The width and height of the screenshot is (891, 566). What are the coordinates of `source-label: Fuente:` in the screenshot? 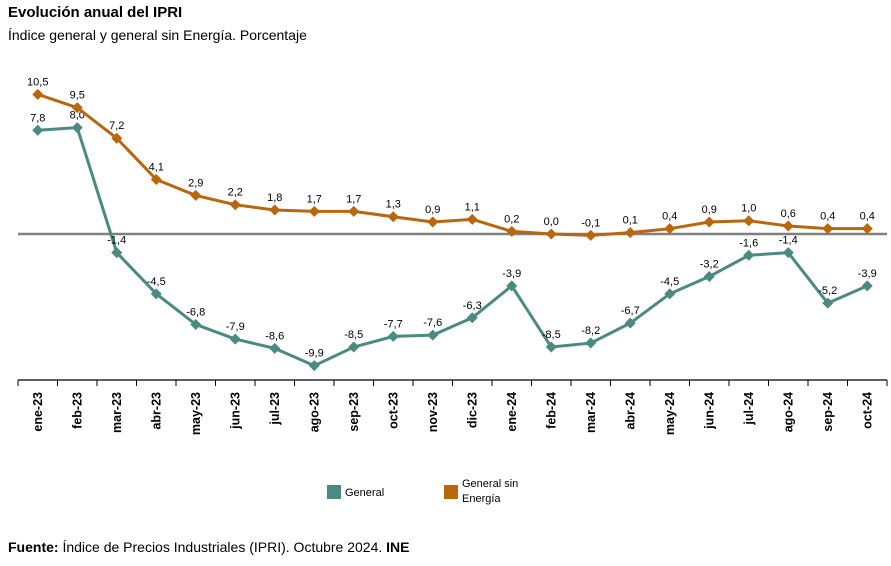 It's located at (33, 547).